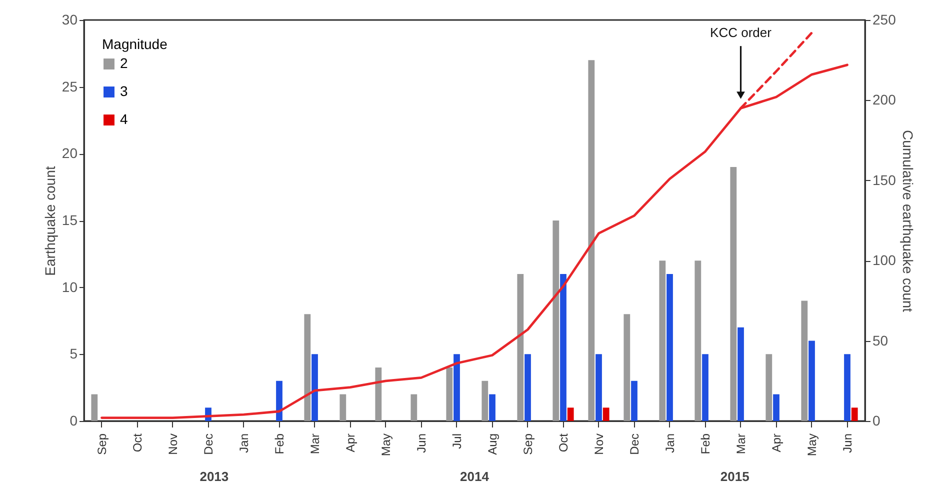 Image resolution: width=939 pixels, height=495 pixels. What do you see at coordinates (124, 119) in the screenshot?
I see `legend-label: 4` at bounding box center [124, 119].